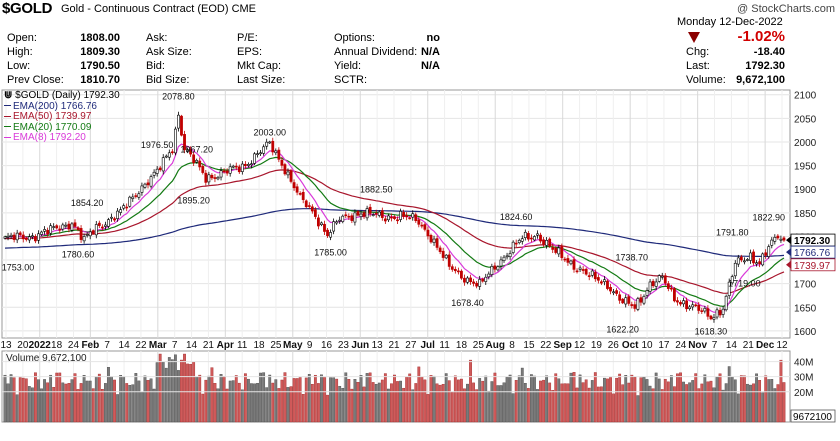 Image resolution: width=840 pixels, height=441 pixels. What do you see at coordinates (100, 80) in the screenshot?
I see `prev-close-value: 1810.70` at bounding box center [100, 80].